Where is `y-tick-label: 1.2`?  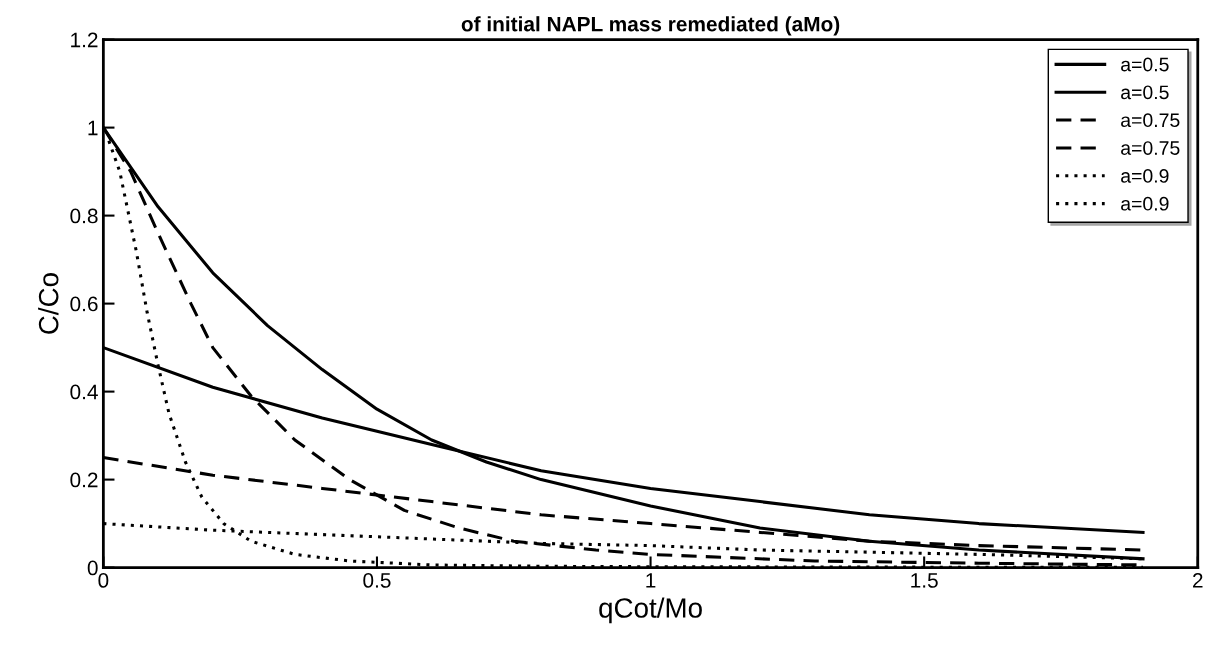
y-tick-label: 1.2 is located at coordinates (84, 40).